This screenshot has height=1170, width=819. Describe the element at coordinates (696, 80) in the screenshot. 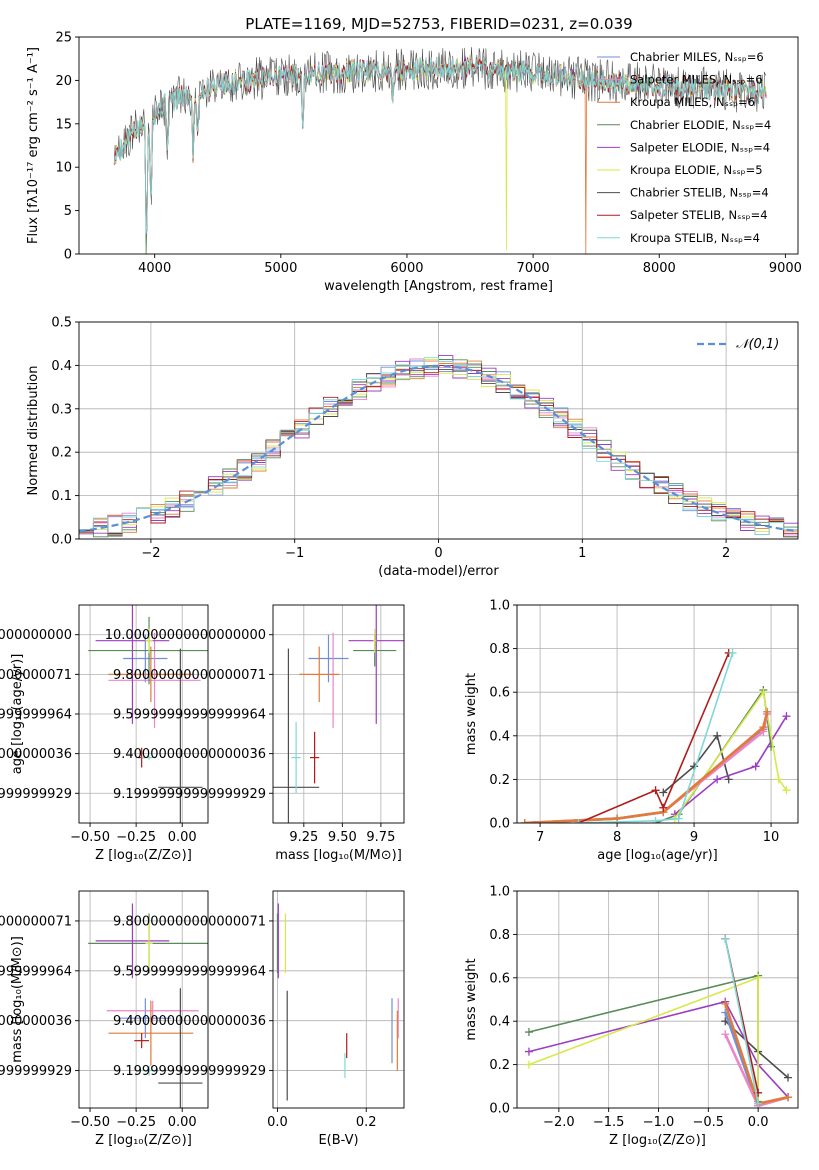

I see `legend-entry: Salpeter MILES, Nₛₛₚ=6` at that location.